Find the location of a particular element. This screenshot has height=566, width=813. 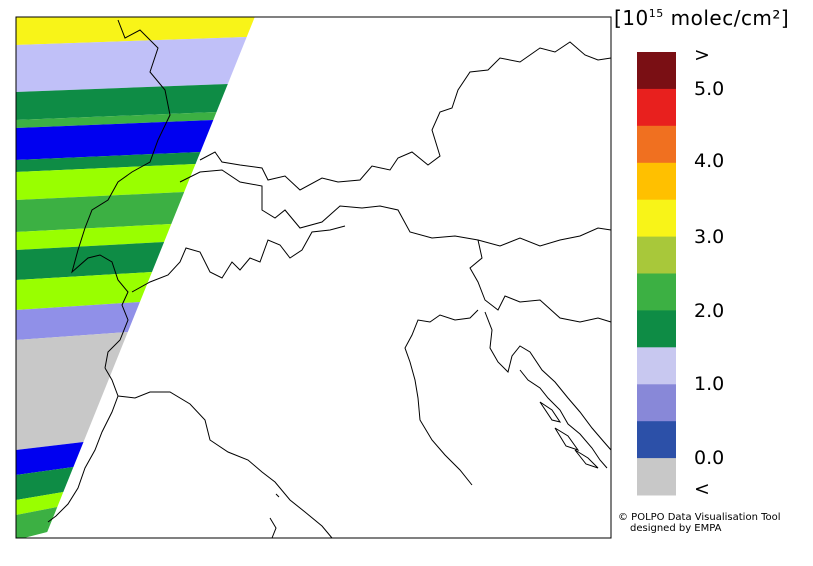

legend-tick-label: > is located at coordinates (702, 55).